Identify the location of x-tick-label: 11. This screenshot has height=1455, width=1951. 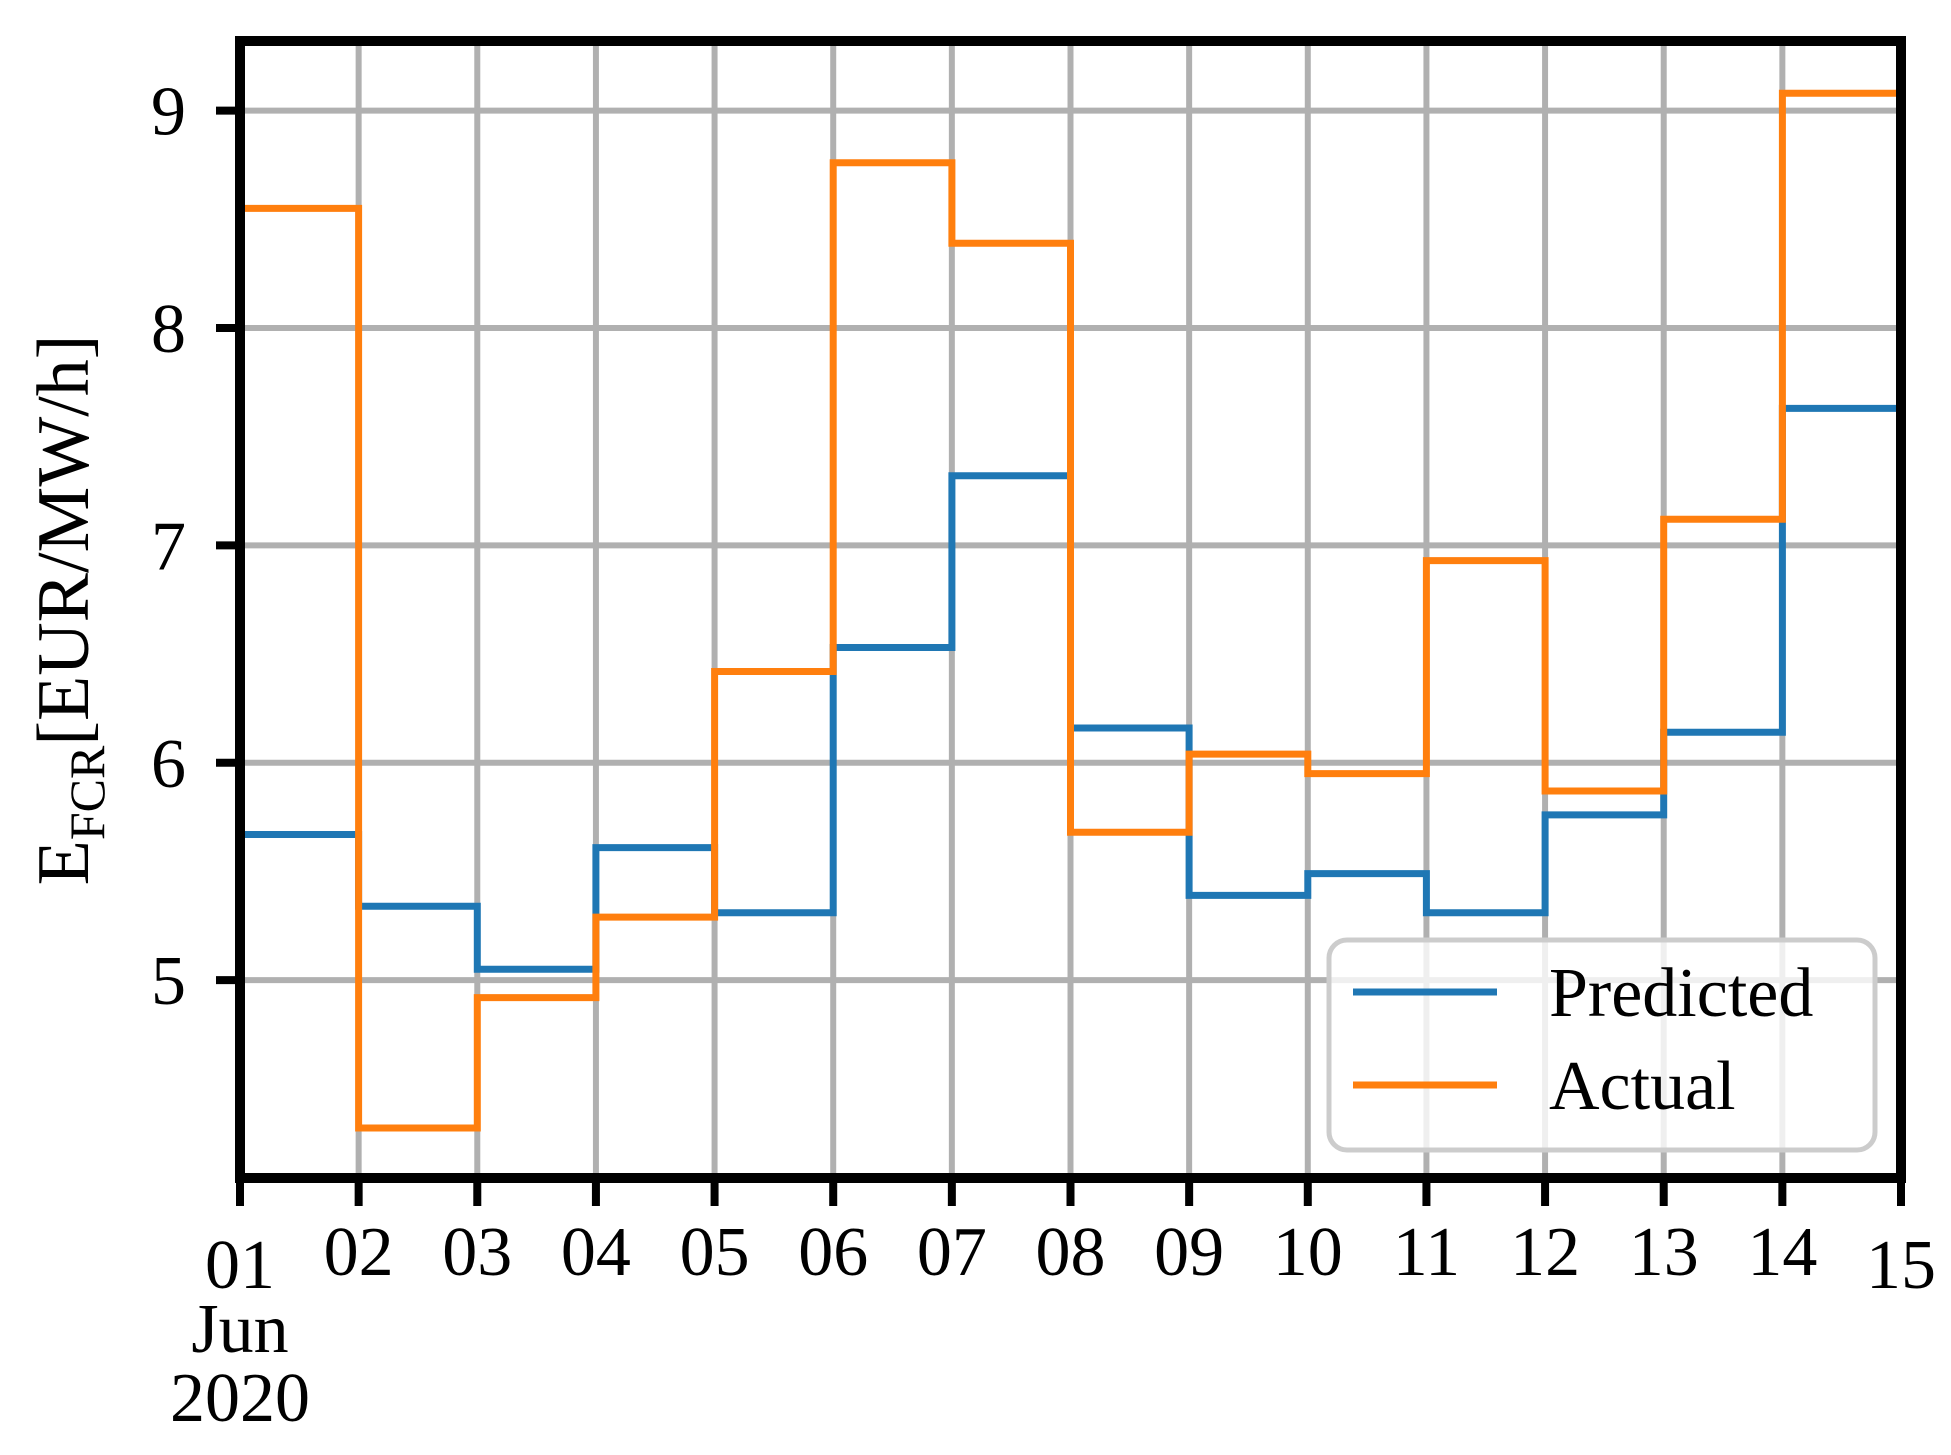
(1426, 1252).